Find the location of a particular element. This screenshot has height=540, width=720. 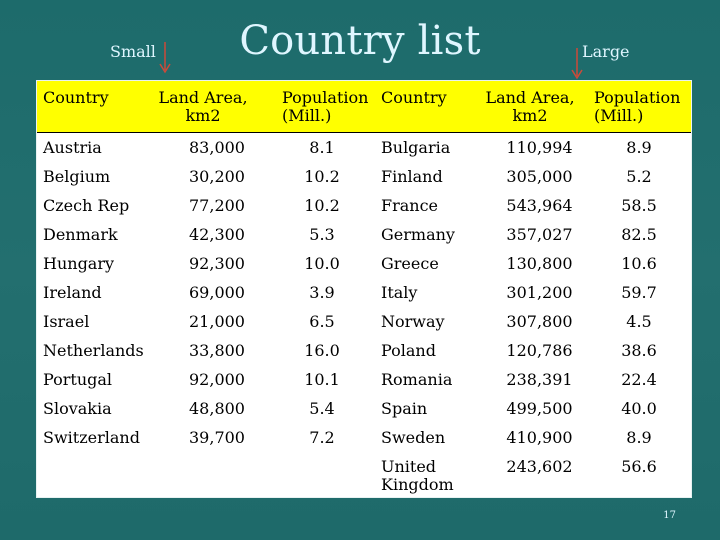

left-country: Denmark is located at coordinates (80, 234).